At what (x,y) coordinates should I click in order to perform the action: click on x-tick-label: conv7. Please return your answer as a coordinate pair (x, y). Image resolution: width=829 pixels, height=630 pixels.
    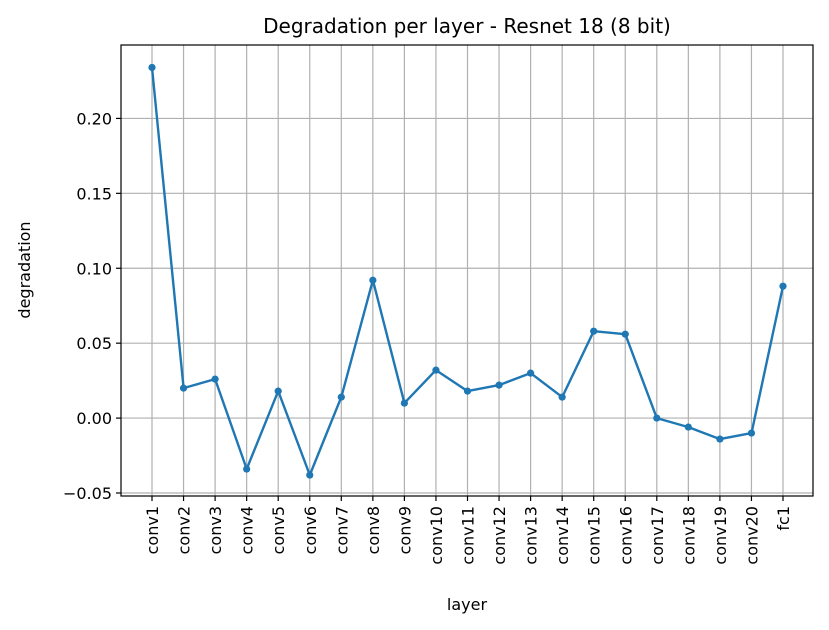
    Looking at the image, I should click on (341, 530).